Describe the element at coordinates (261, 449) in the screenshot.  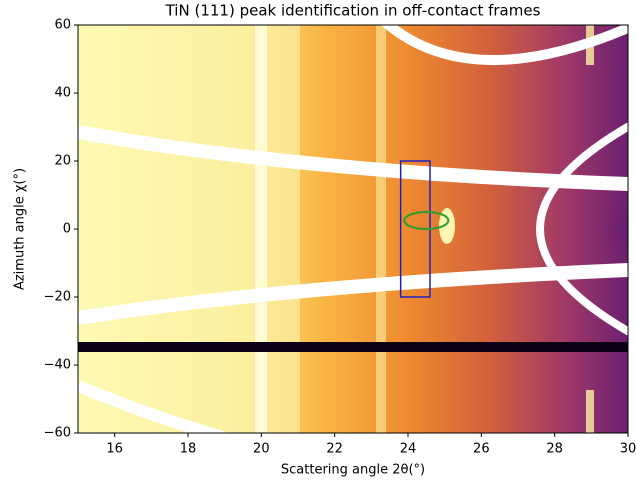
I see `x-tick-label: 20` at that location.